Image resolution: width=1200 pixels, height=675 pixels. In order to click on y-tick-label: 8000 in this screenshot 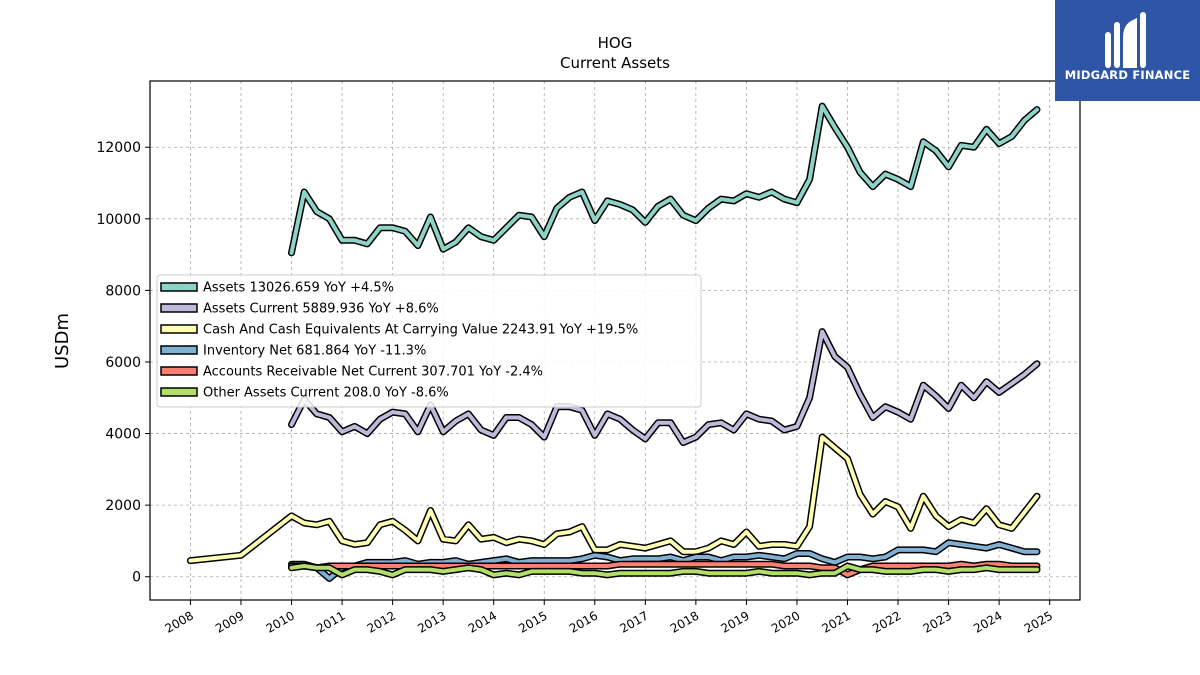, I will do `click(123, 291)`.